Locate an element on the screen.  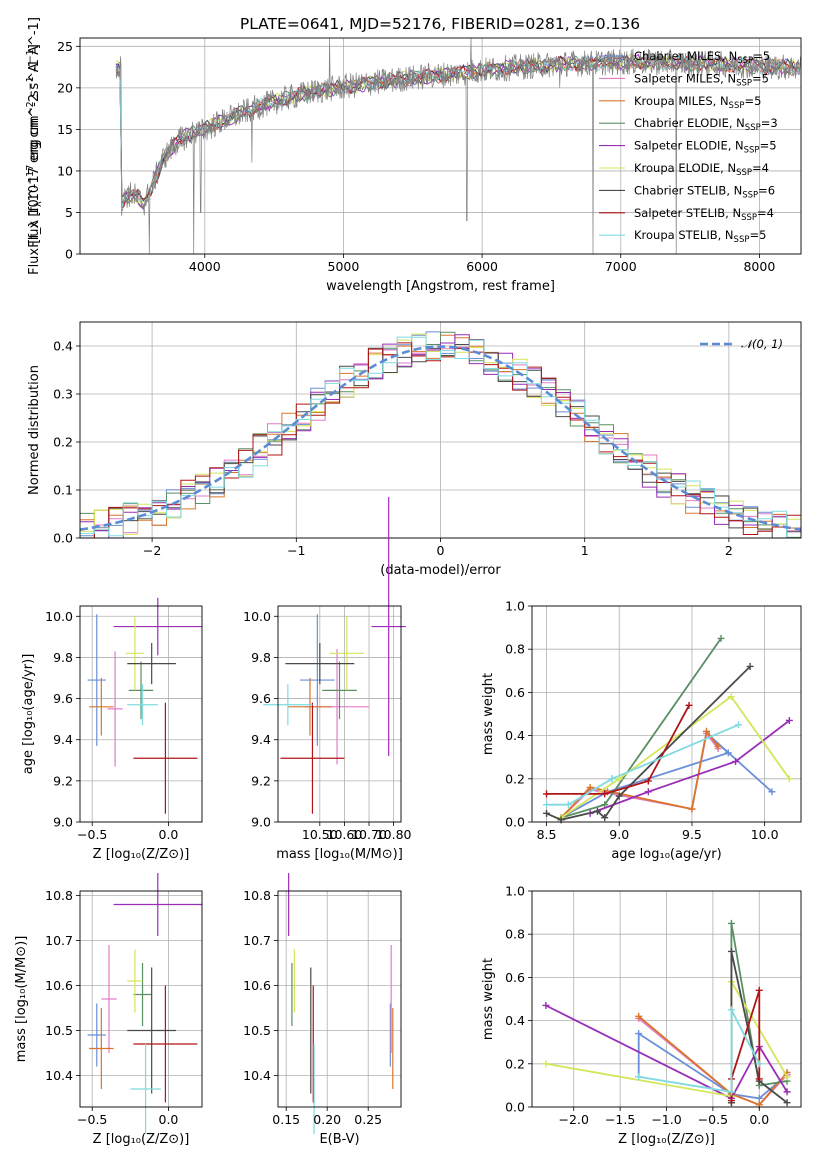
x-tick-label: 10.0 is located at coordinates (765, 834).